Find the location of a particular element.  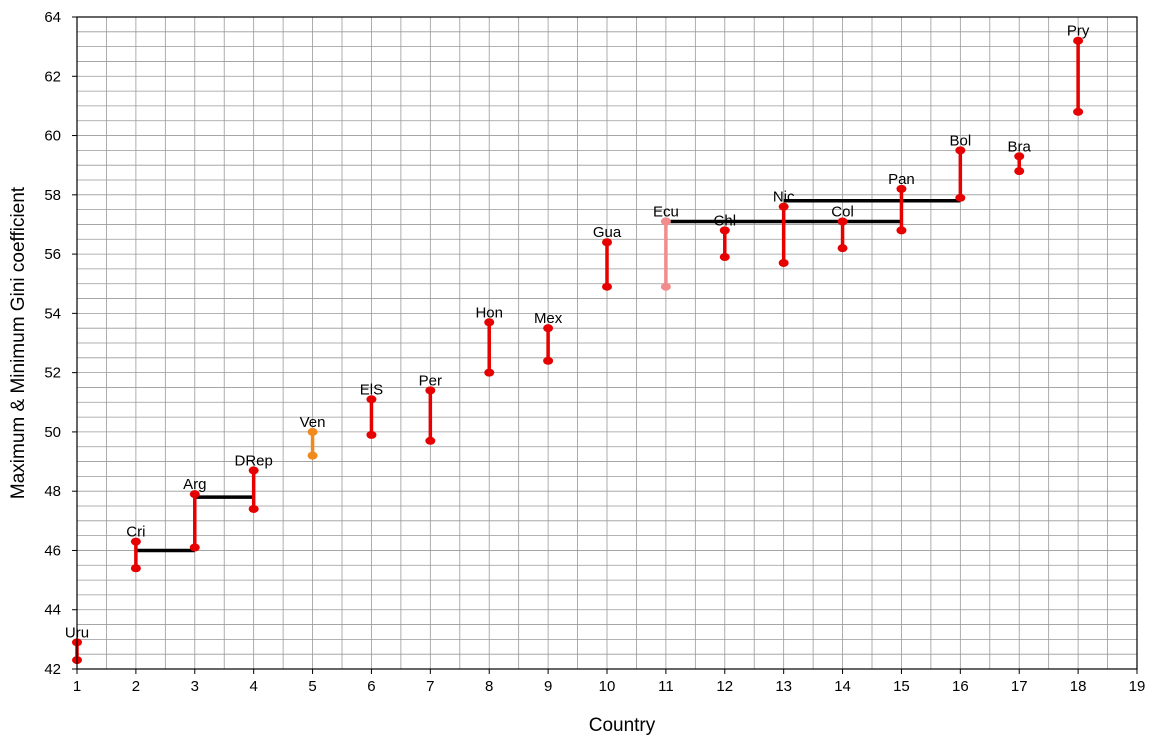

x-tick-label: 7 is located at coordinates (430, 686).